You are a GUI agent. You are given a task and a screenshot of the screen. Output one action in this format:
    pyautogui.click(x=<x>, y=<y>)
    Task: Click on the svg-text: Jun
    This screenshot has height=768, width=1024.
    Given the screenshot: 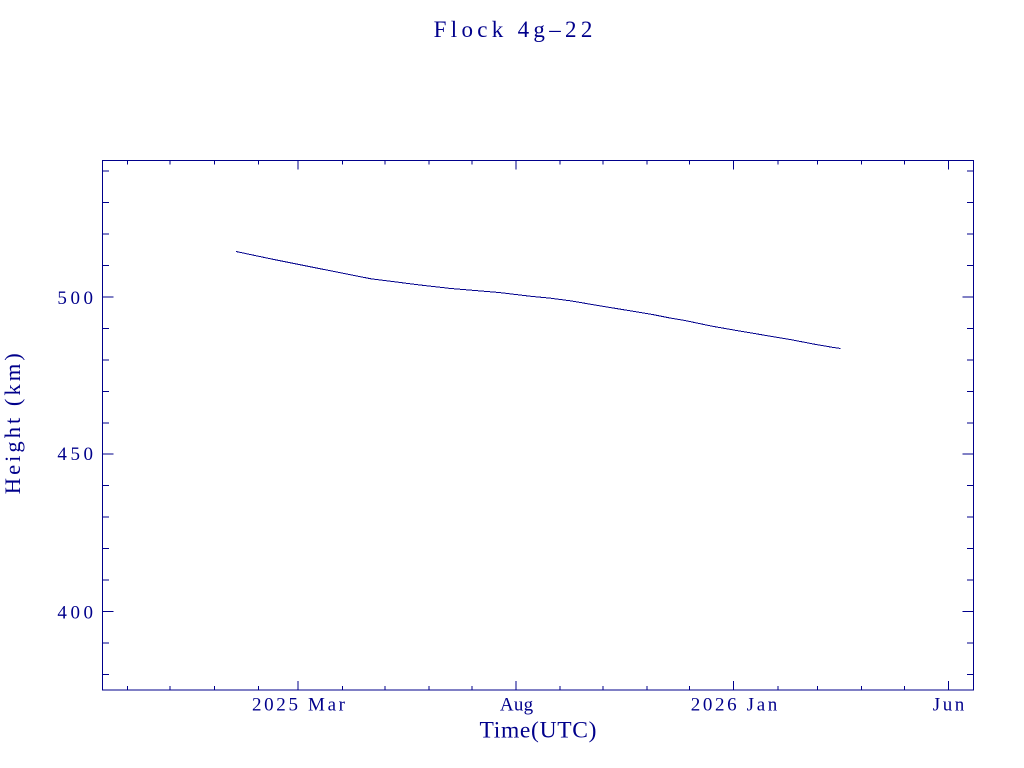 What is the action you would take?
    pyautogui.click(x=949, y=704)
    